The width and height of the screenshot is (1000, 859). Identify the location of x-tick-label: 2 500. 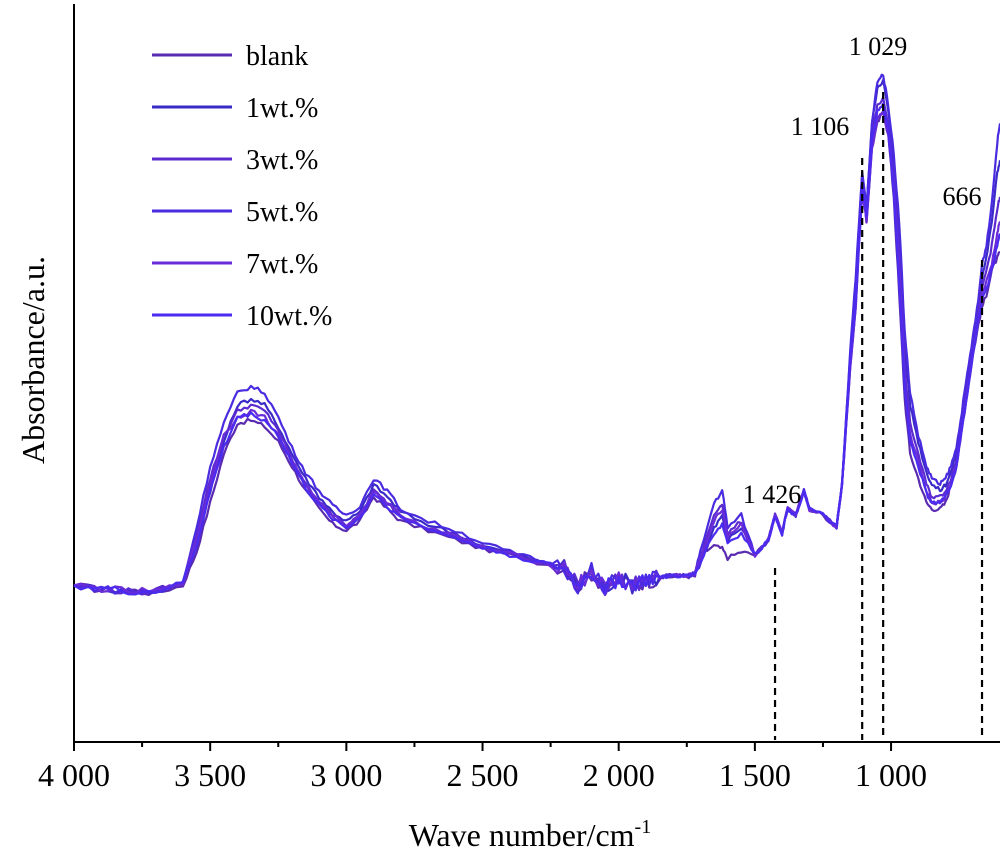
(483, 775).